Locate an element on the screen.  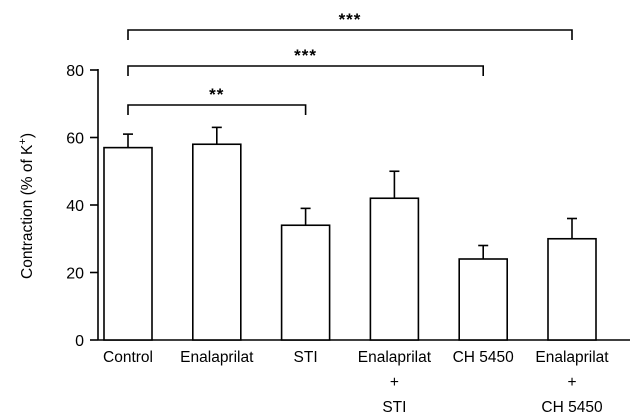
category-label-5: CH 5450 is located at coordinates (484, 357).